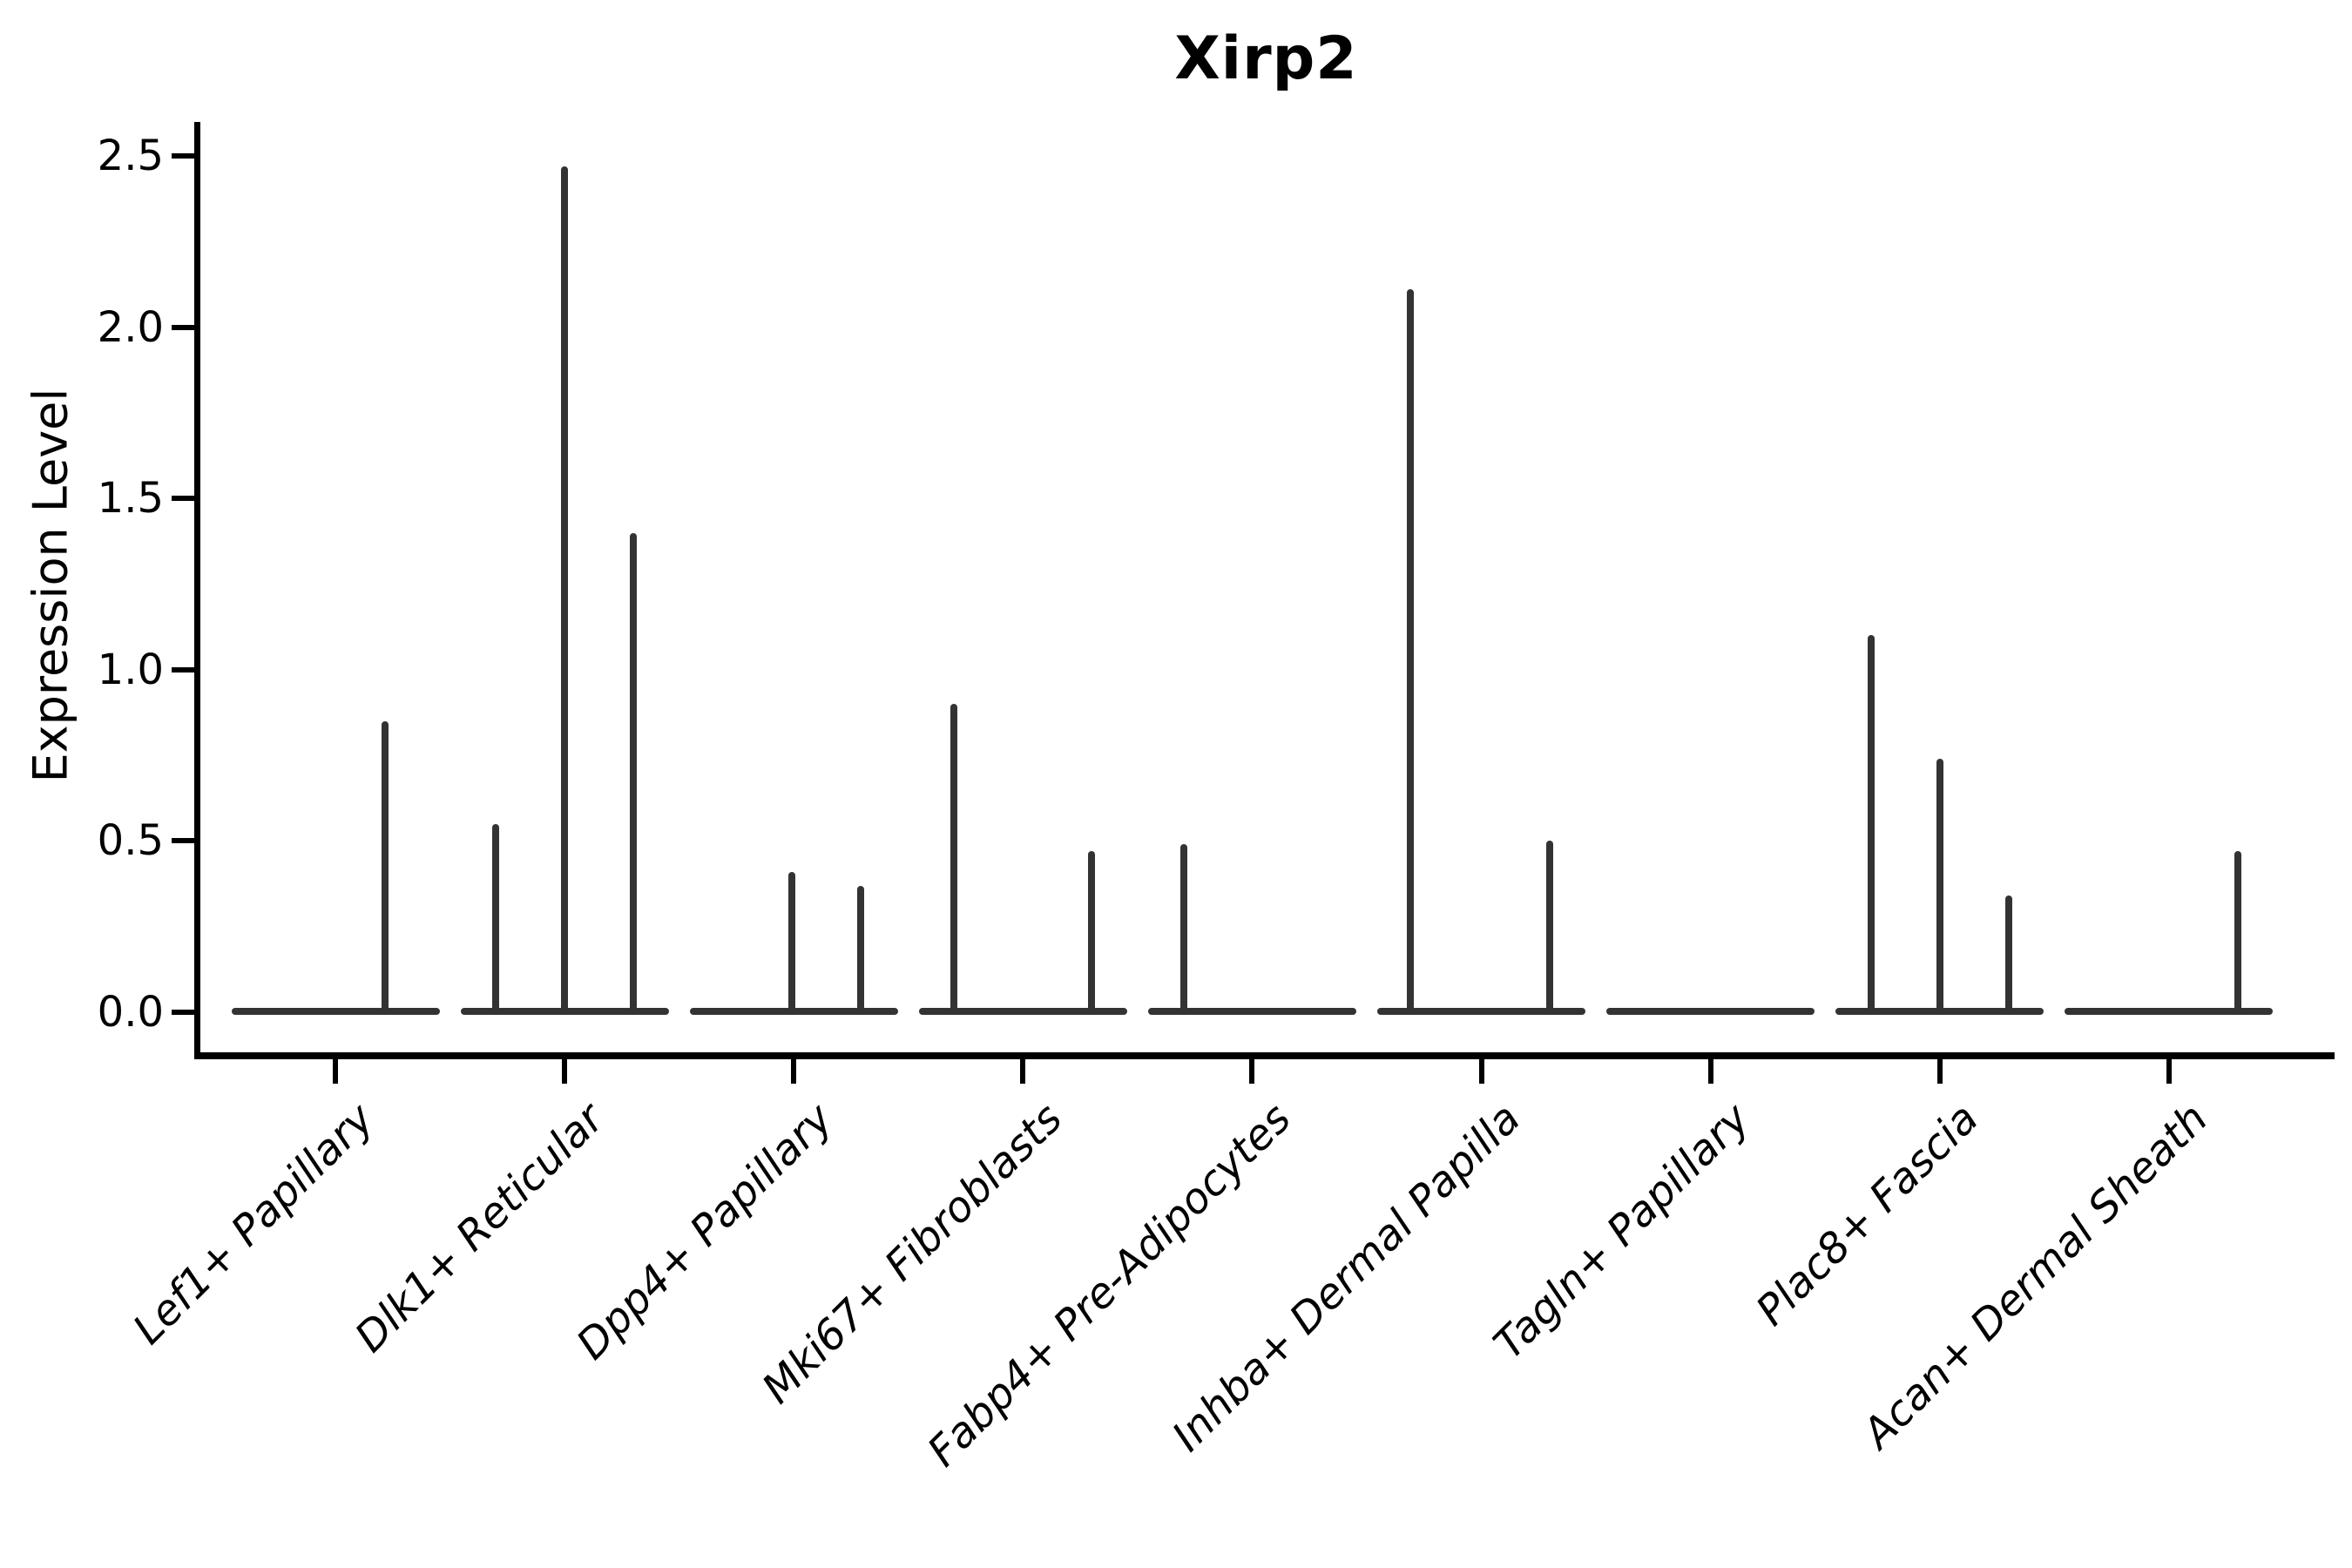 The height and width of the screenshot is (1568, 2352). Describe the element at coordinates (130, 327) in the screenshot. I see `y-tick-label: 2.0` at that location.